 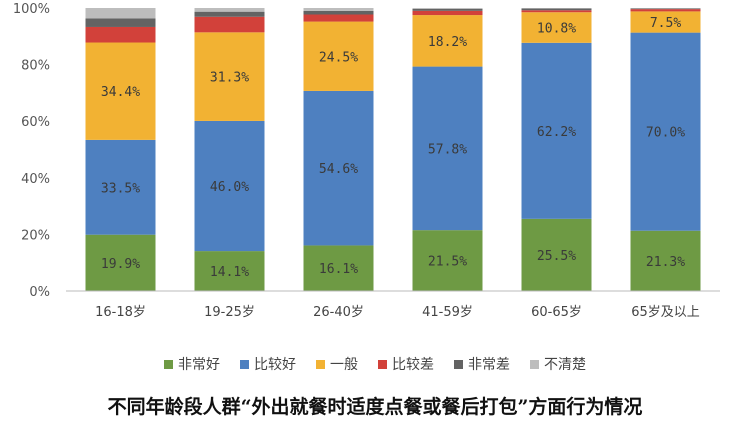 I want to click on legend-label: 非常好, so click(x=199, y=365).